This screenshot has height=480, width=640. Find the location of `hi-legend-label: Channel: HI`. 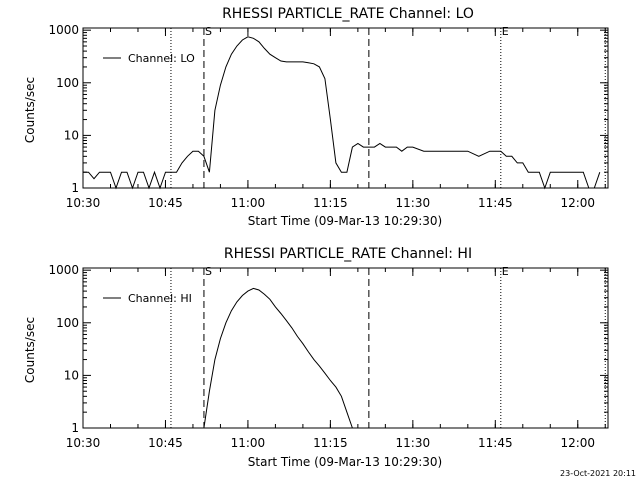

hi-legend-label: Channel: HI is located at coordinates (160, 298).